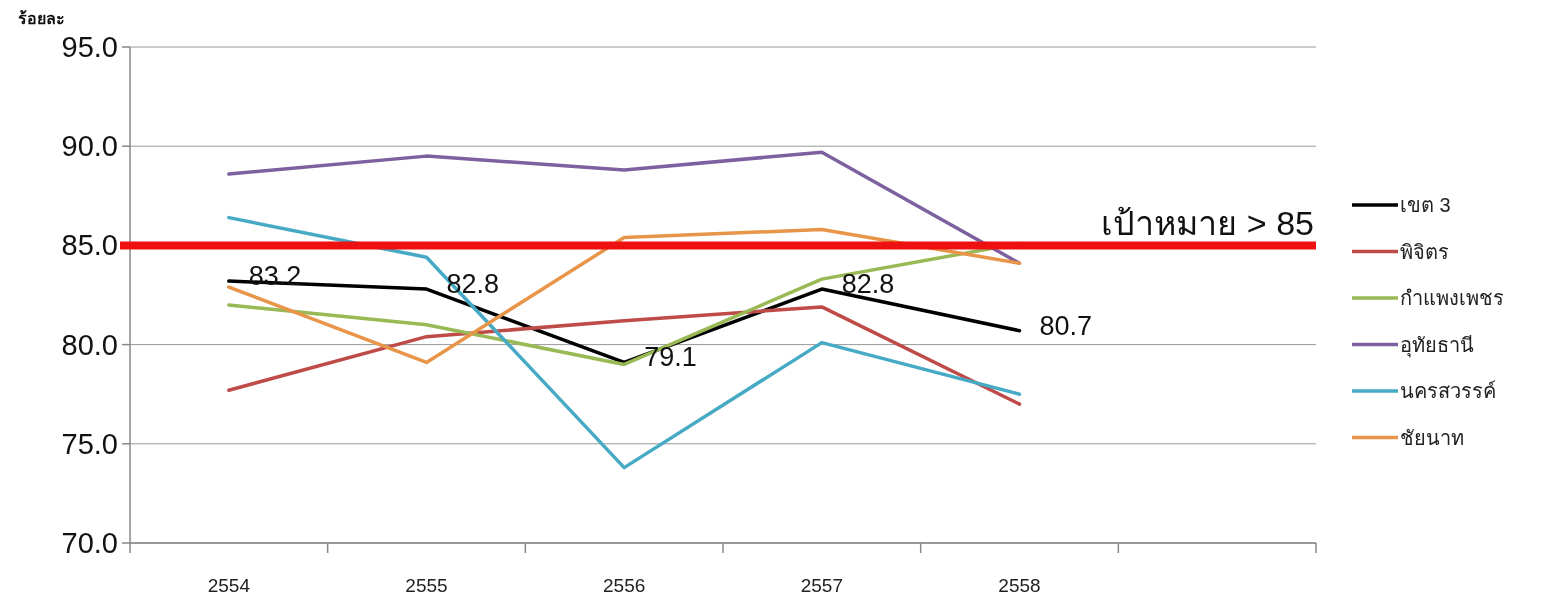 This screenshot has height=595, width=1559. What do you see at coordinates (229, 585) in the screenshot?
I see `x-tick-label: 2554` at bounding box center [229, 585].